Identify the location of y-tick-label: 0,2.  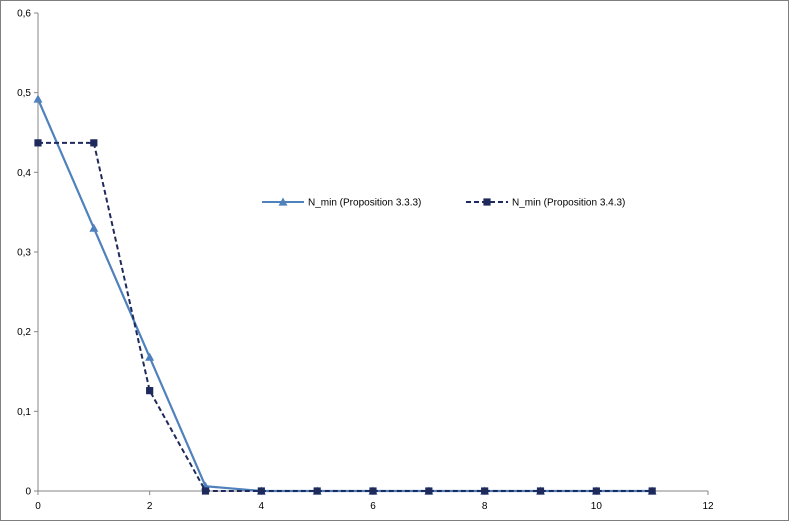
(24, 332).